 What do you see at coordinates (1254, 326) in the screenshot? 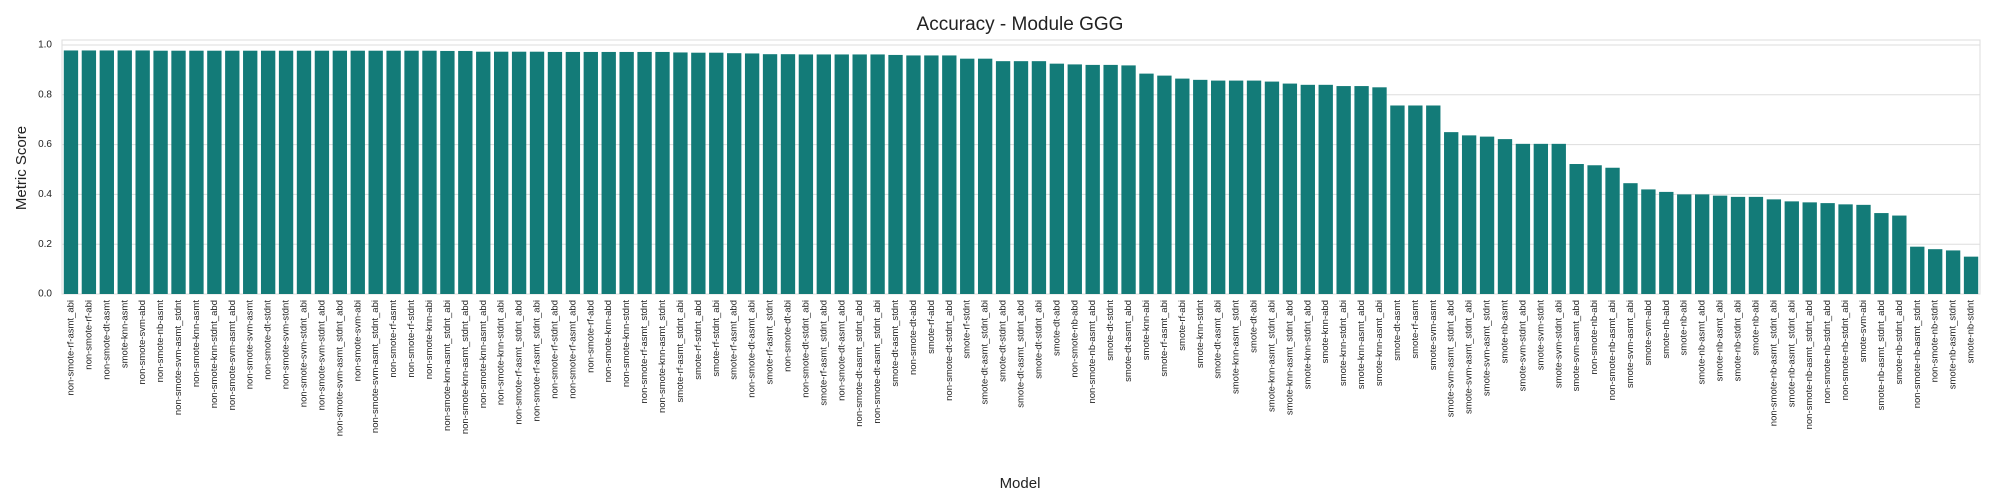
I see `x-tick-label: smote-dt-abi` at bounding box center [1254, 326].